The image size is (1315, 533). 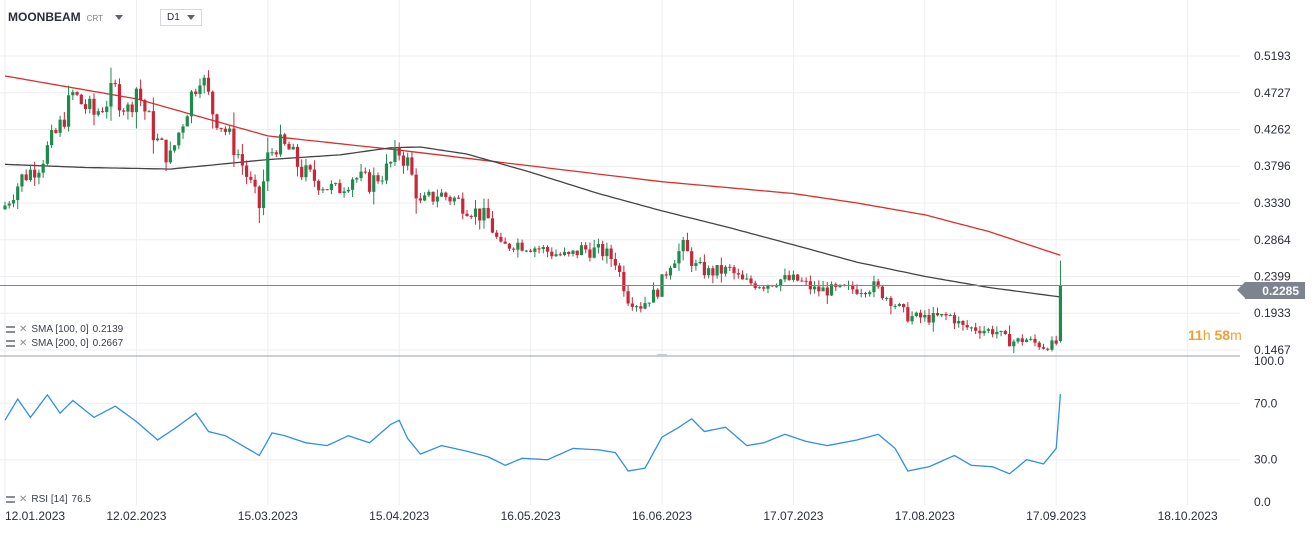 What do you see at coordinates (531, 516) in the screenshot?
I see `date-tick-label: 16.05.2023` at bounding box center [531, 516].